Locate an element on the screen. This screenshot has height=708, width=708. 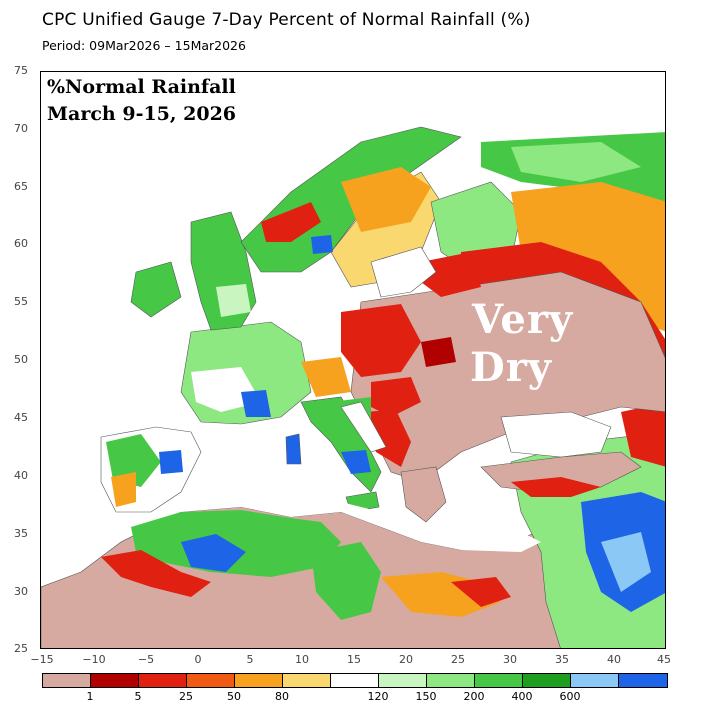
lon-tick-40: 40 is located at coordinates (614, 659).